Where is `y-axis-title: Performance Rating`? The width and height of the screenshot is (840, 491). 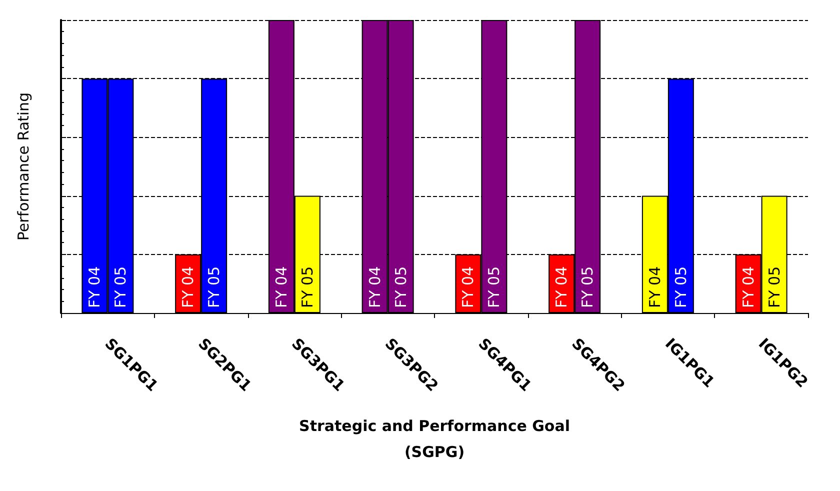
y-axis-title: Performance Rating is located at coordinates (23, 166).